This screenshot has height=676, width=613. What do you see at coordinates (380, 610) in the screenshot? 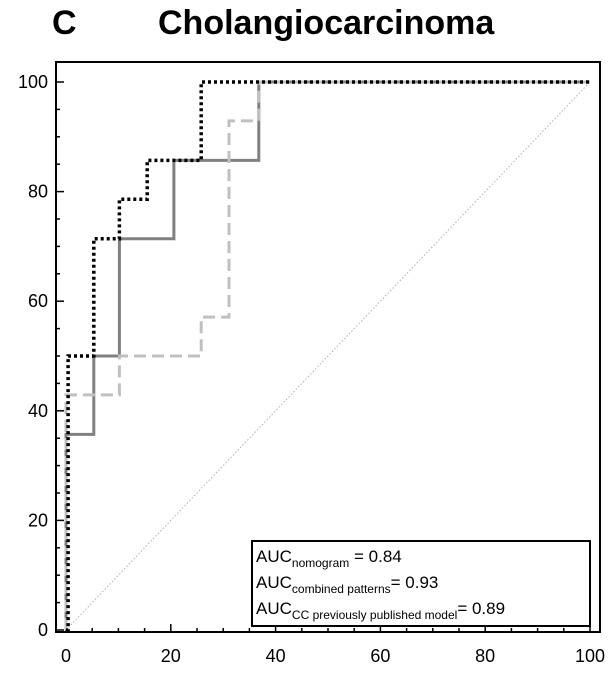
I see `legend-entry: AUCCC previously published model= 0.89` at bounding box center [380, 610].